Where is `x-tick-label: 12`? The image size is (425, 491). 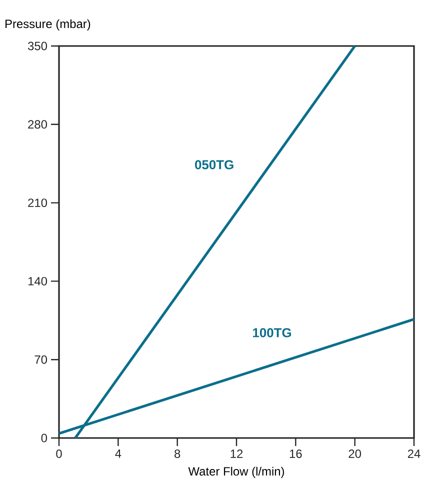 x-tick-label: 12 is located at coordinates (236, 454).